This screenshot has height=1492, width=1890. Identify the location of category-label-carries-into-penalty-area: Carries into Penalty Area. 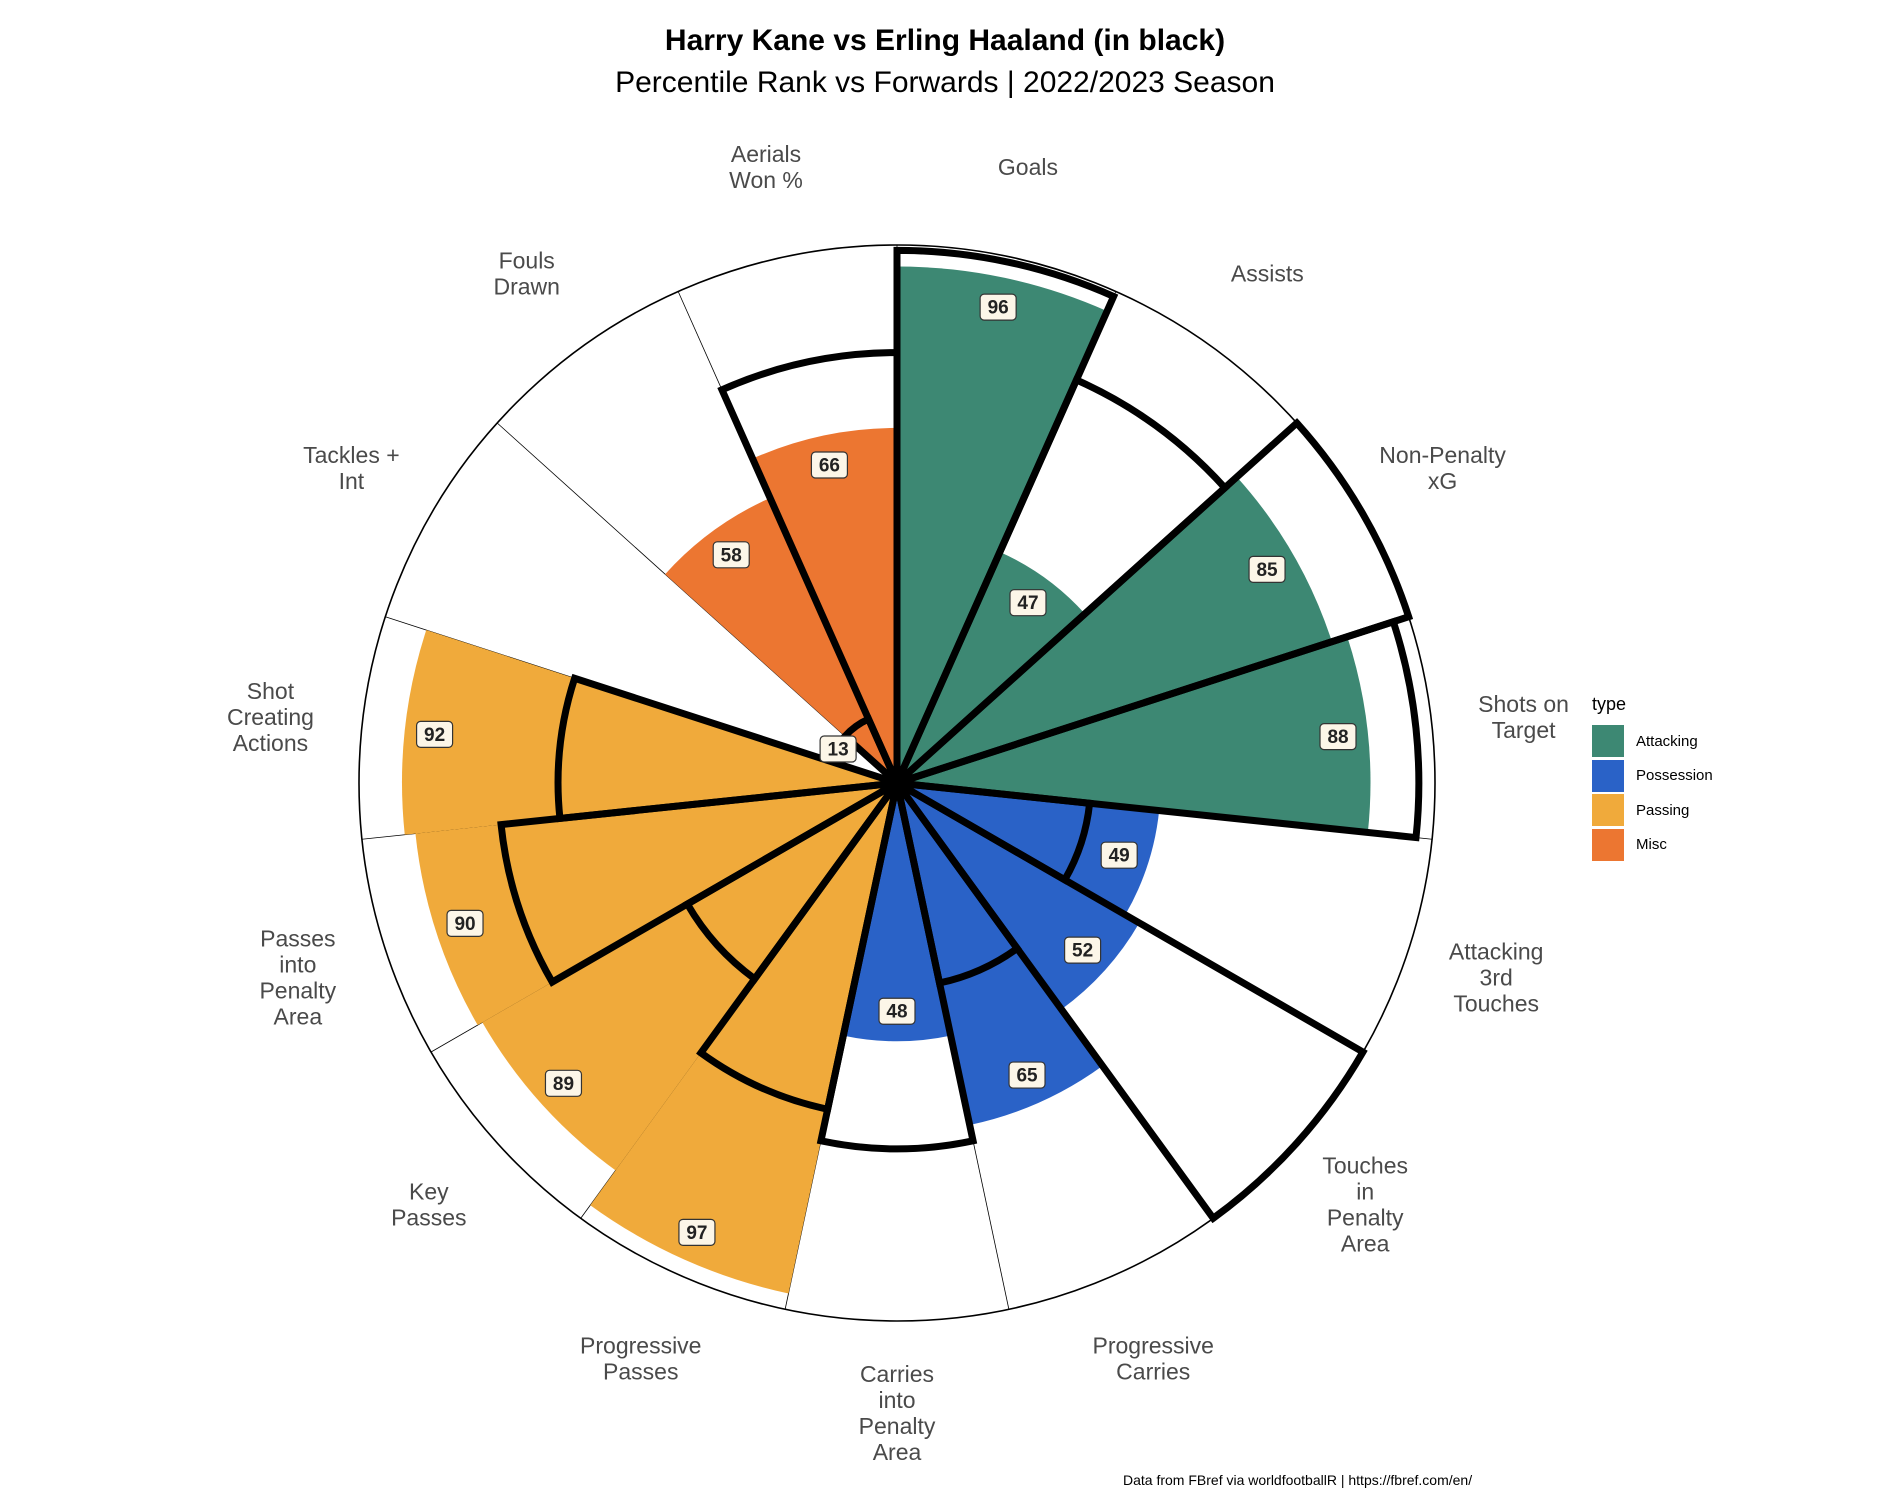
(897, 1413).